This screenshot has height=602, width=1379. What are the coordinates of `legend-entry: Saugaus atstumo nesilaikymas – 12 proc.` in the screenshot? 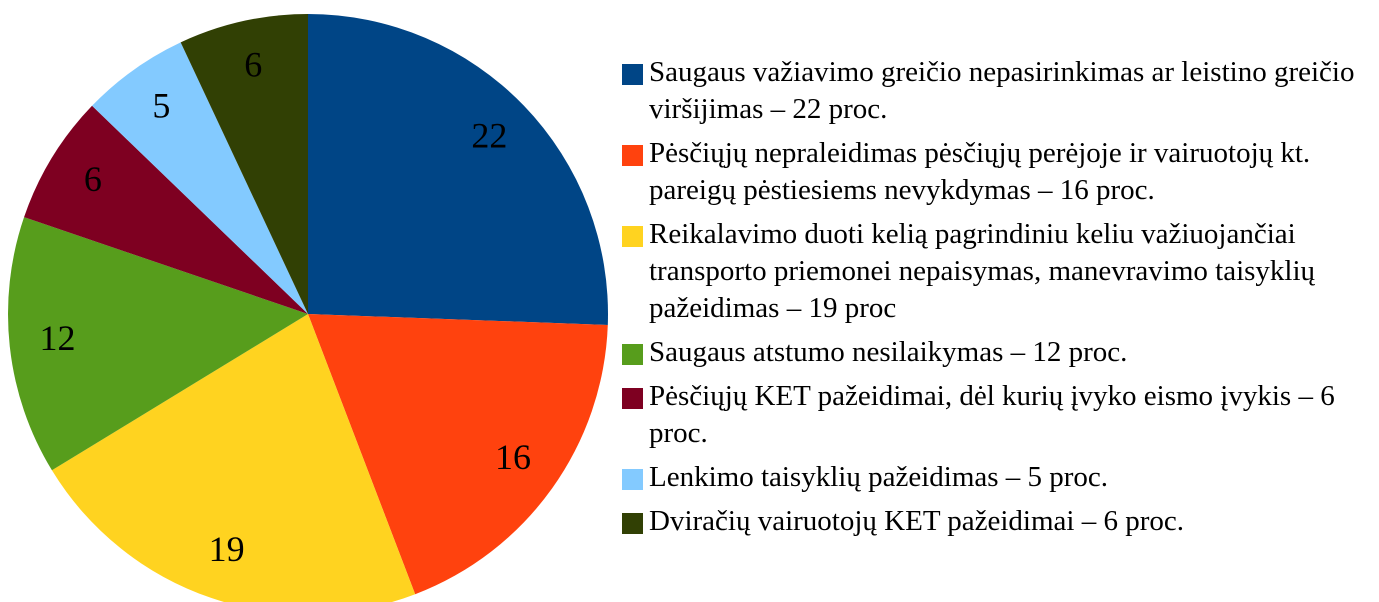 It's located at (998, 352).